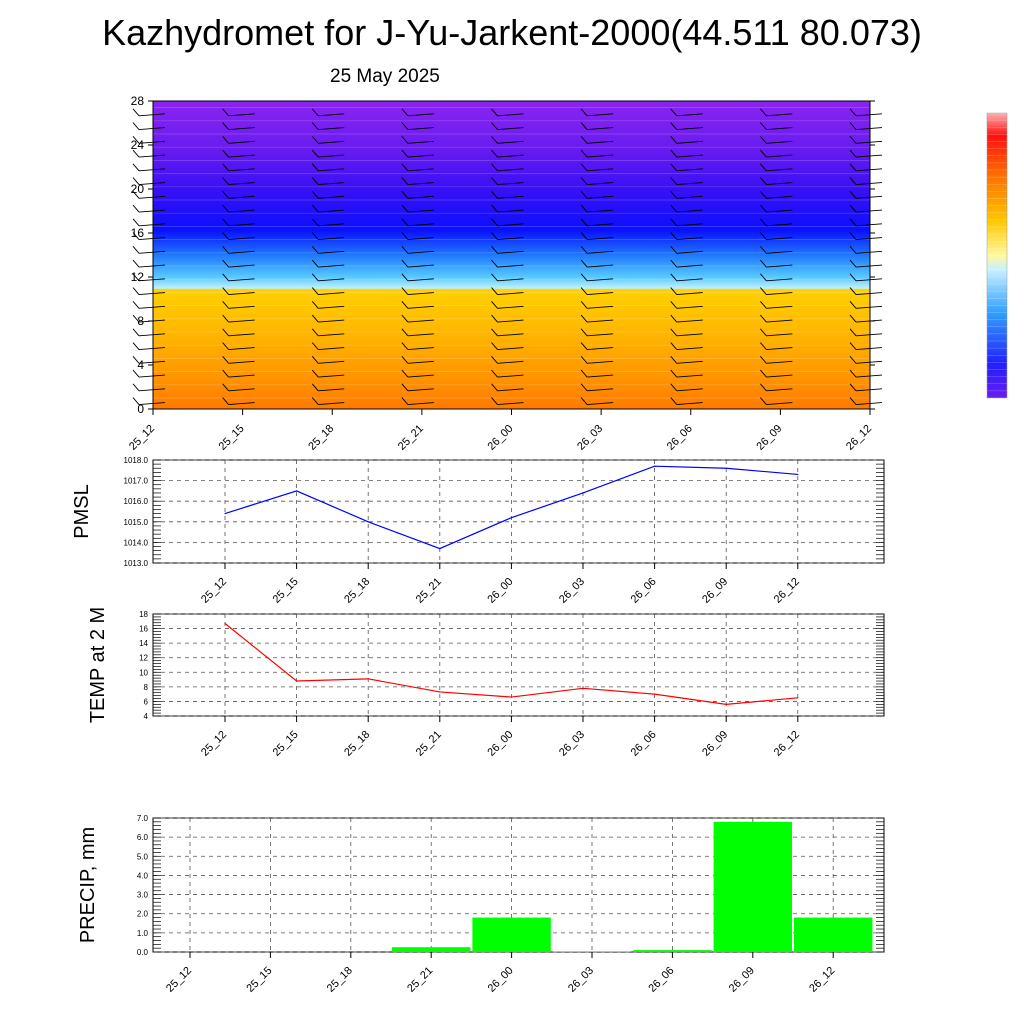 This screenshot has width=1024, height=1024. Describe the element at coordinates (143, 837) in the screenshot. I see `precip-ytick-label: 6.0` at that location.